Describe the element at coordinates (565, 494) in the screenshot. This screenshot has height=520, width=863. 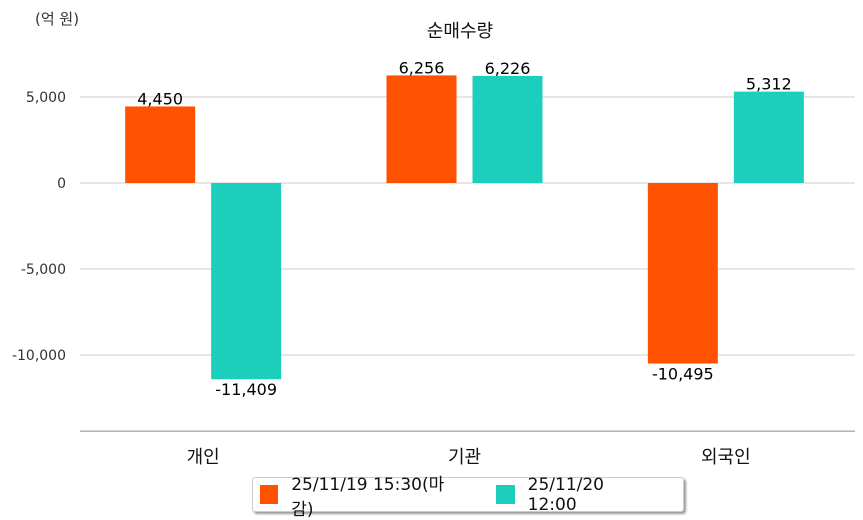
I see `legend-label: 25/11/20 12:00` at that location.